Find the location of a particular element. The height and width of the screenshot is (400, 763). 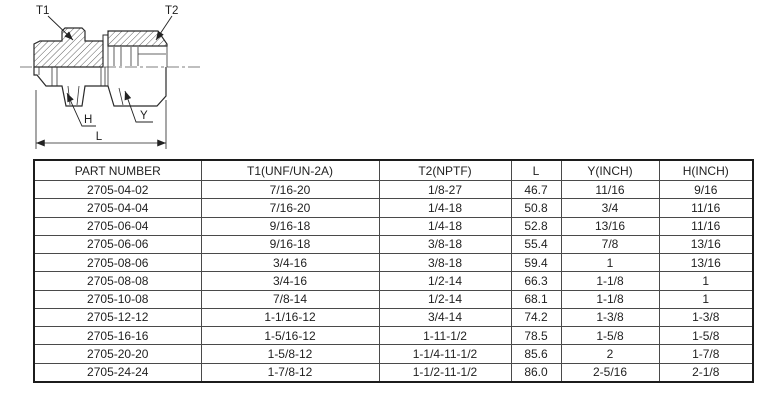

diagram-label-t1: T1 is located at coordinates (42, 11).